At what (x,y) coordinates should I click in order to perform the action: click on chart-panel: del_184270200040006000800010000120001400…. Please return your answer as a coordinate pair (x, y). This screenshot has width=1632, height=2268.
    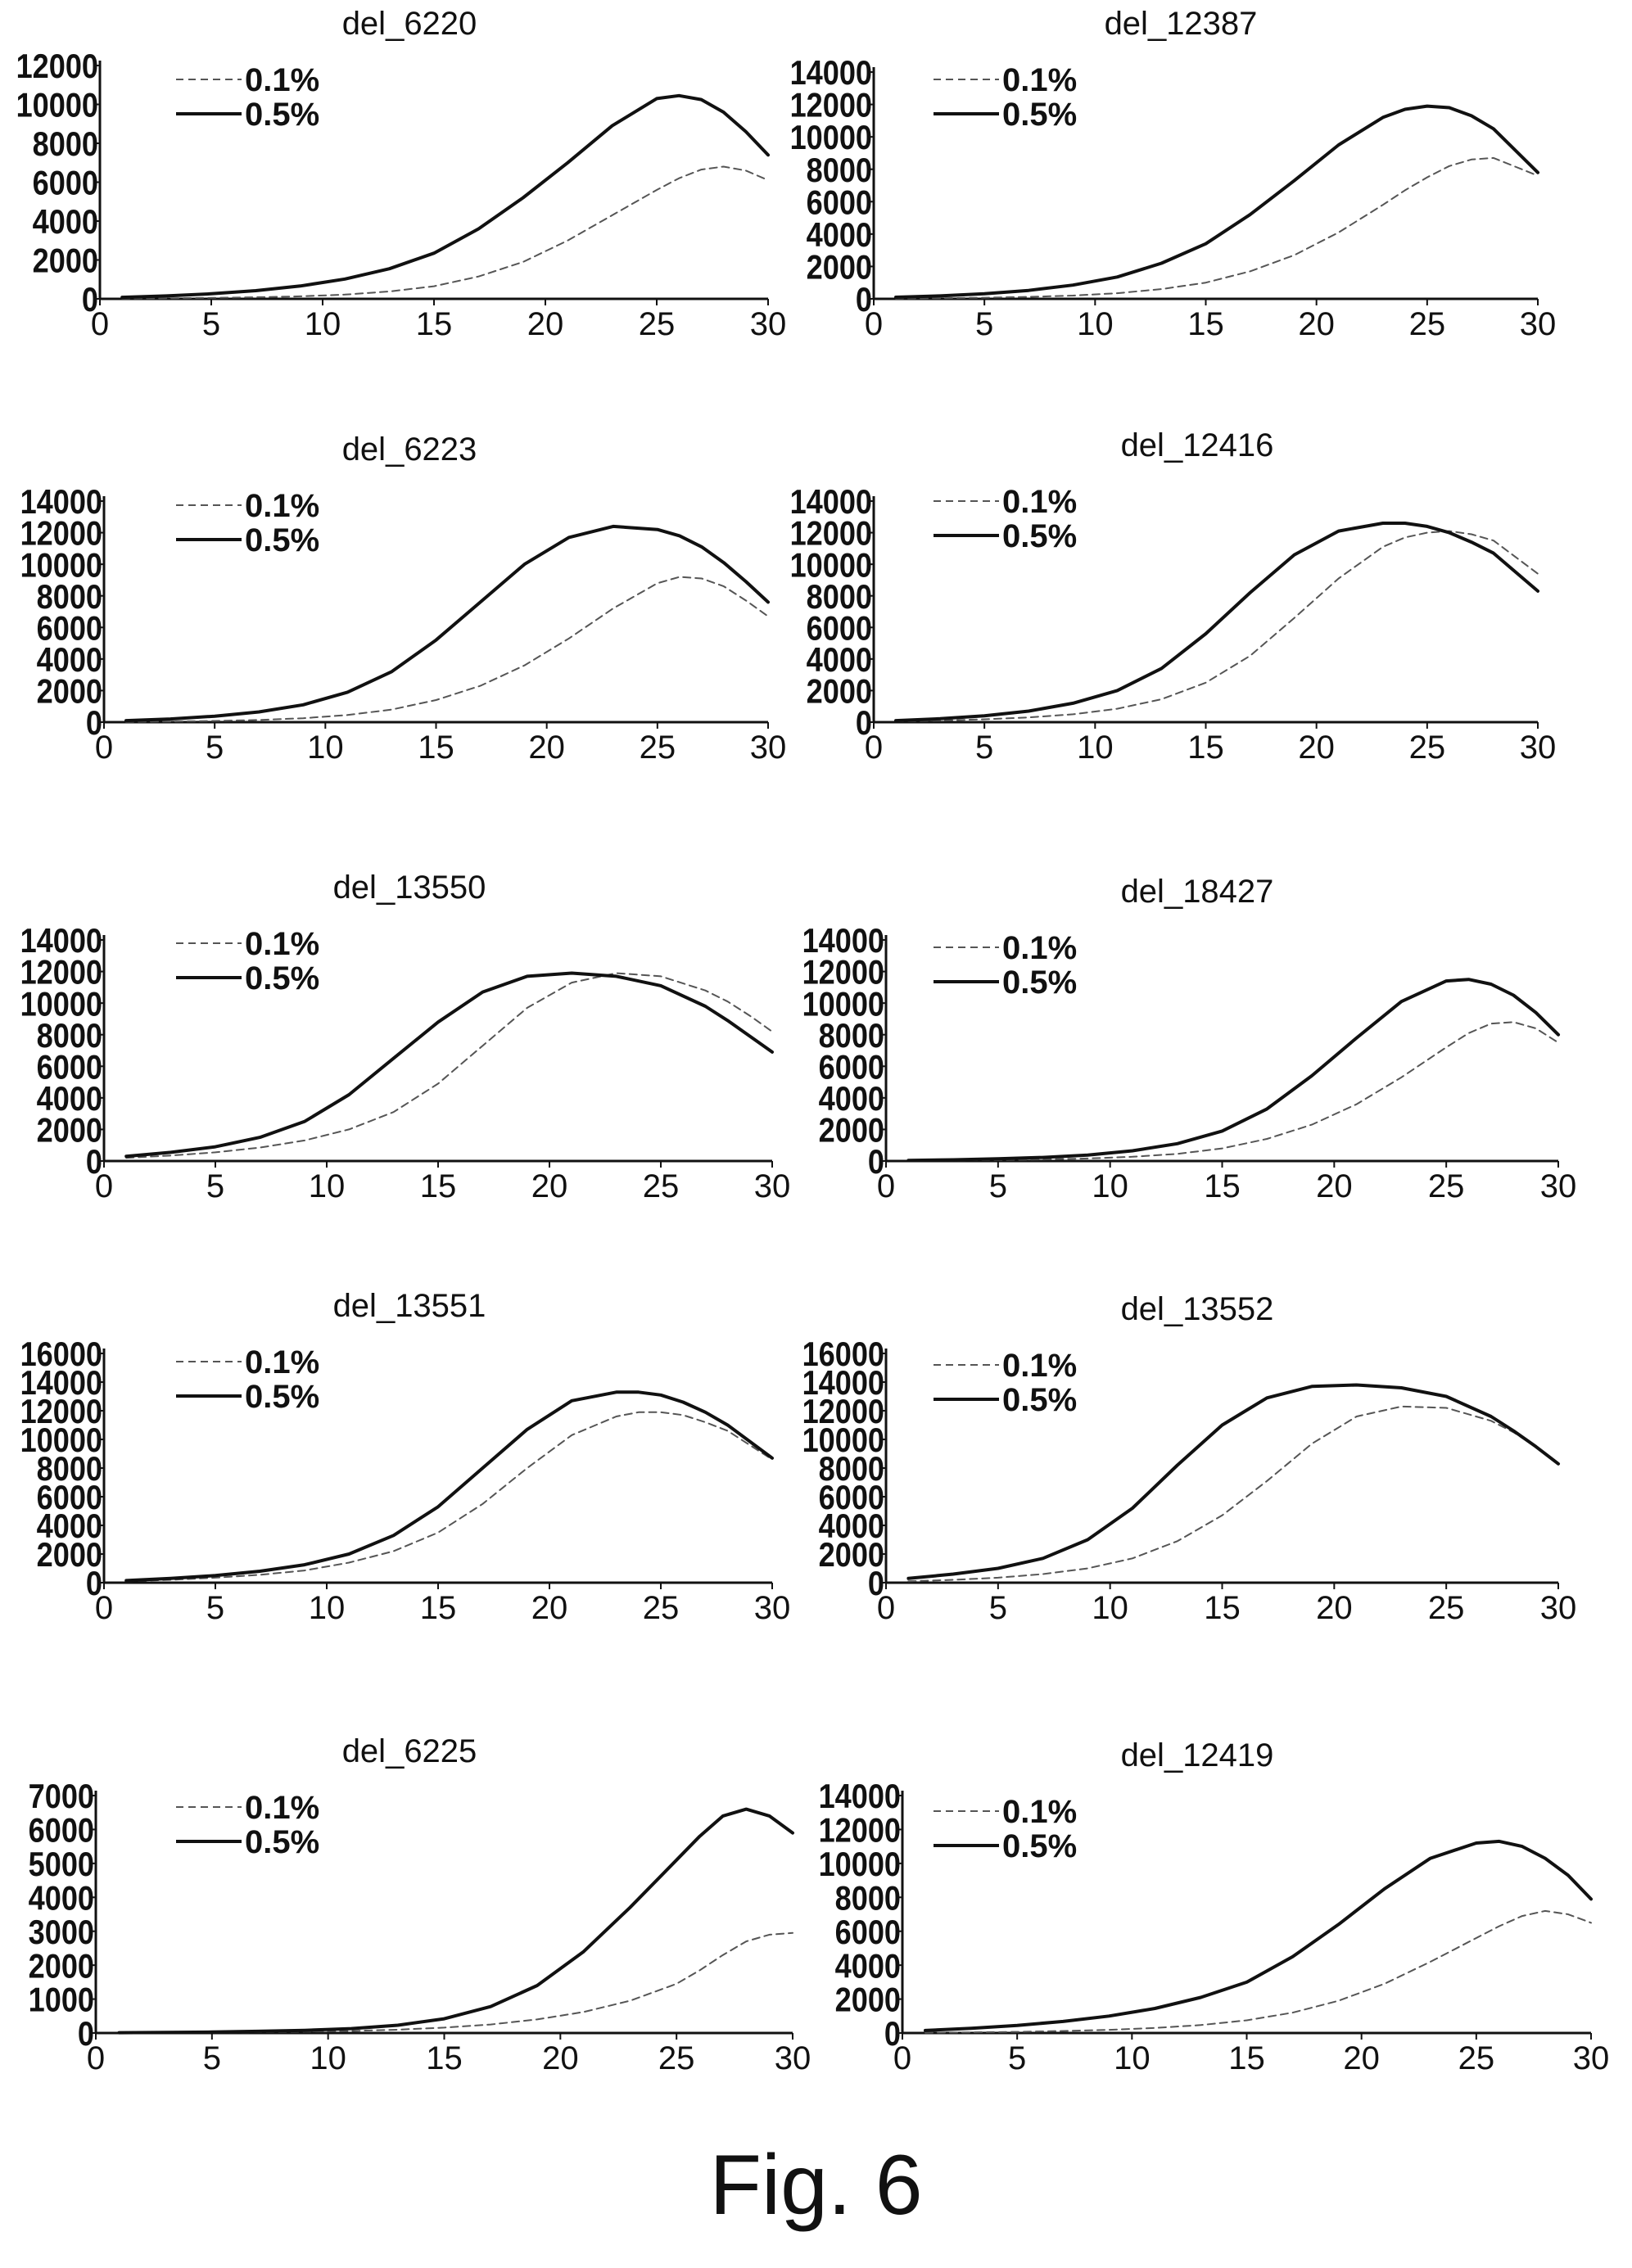
    Looking at the image, I should click on (1189, 1039).